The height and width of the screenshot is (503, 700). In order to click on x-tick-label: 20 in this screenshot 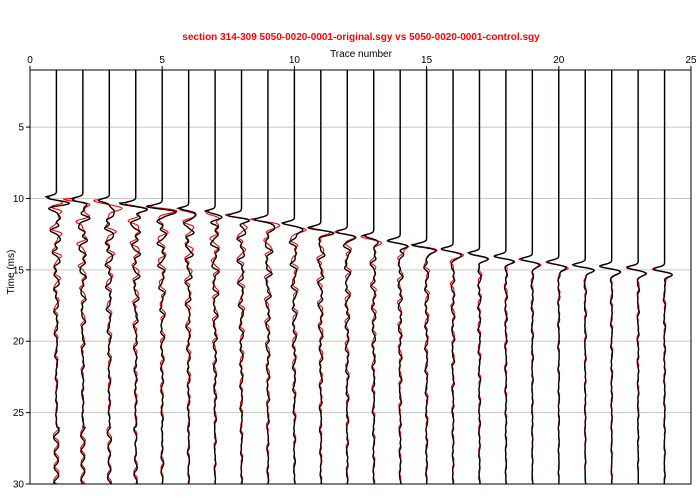, I will do `click(559, 60)`.